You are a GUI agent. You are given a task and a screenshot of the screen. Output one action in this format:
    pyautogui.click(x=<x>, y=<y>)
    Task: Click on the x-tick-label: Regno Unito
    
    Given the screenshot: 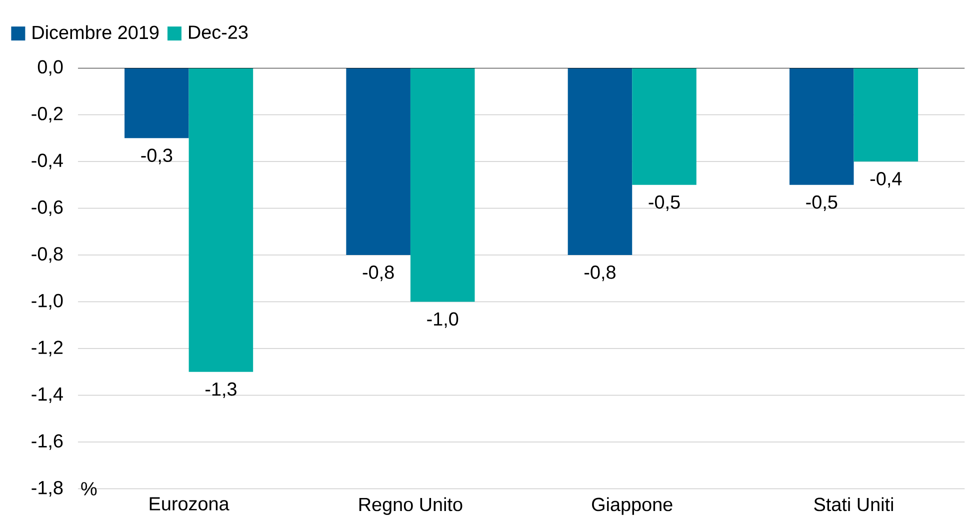 What is the action you would take?
    pyautogui.click(x=410, y=506)
    